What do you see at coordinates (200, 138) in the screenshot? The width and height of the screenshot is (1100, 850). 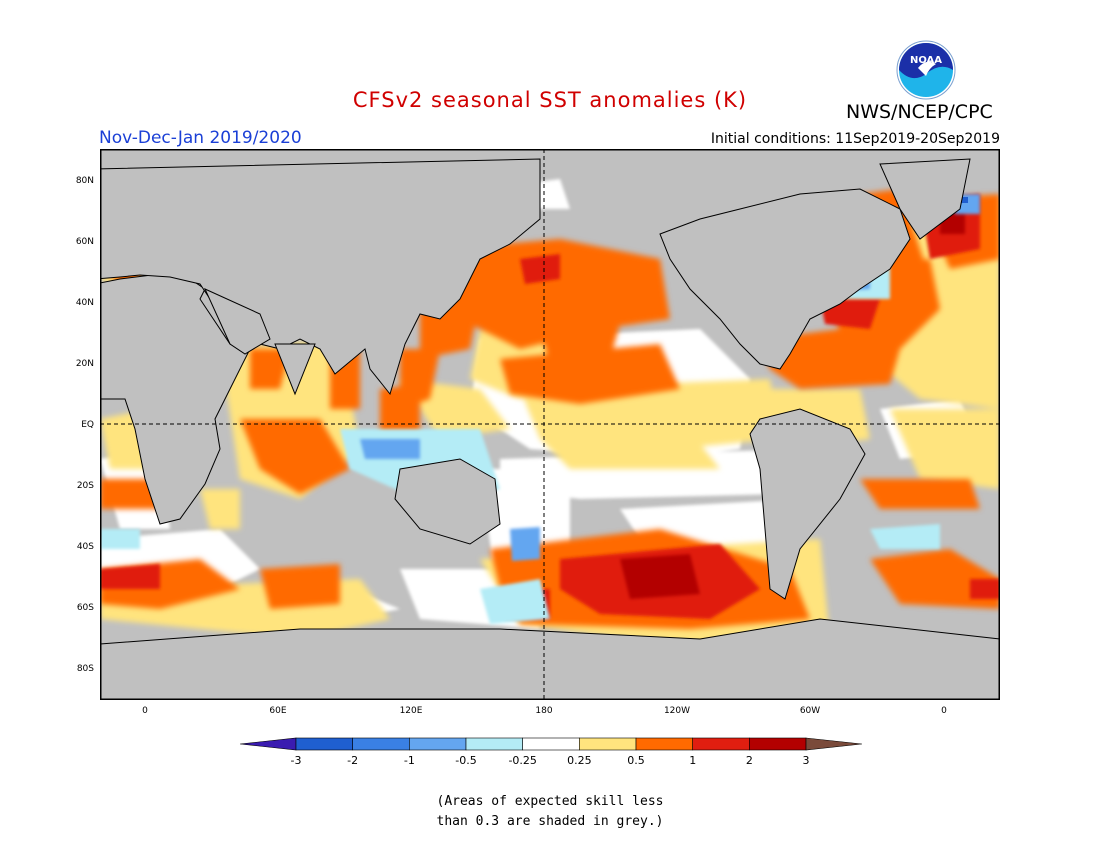 I see `forecast-period: Nov-Dec-Jan 2019/2020` at bounding box center [200, 138].